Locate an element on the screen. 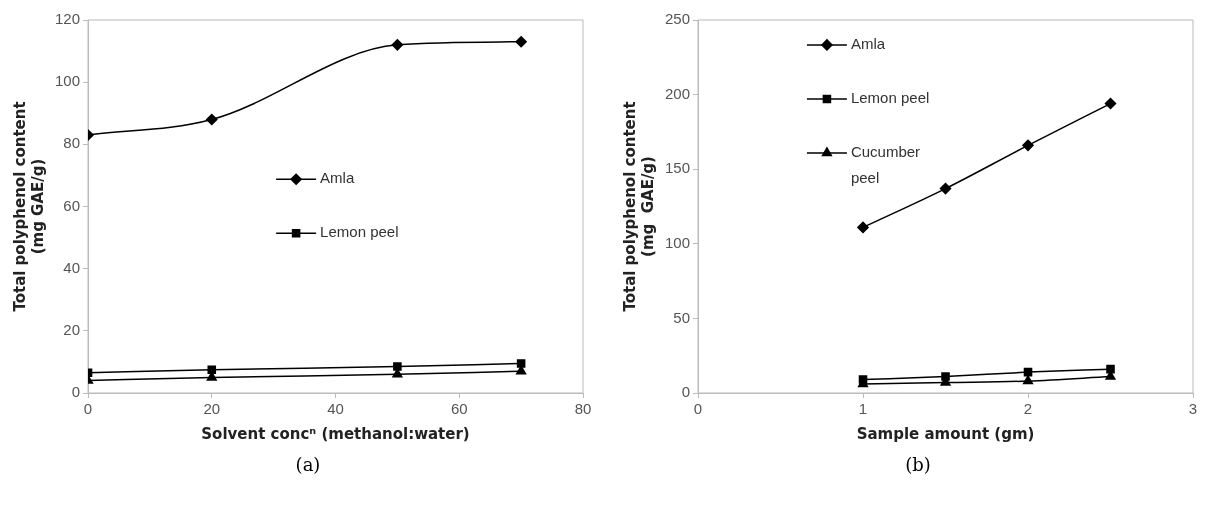  x-tick-label: 20 is located at coordinates (212, 409).